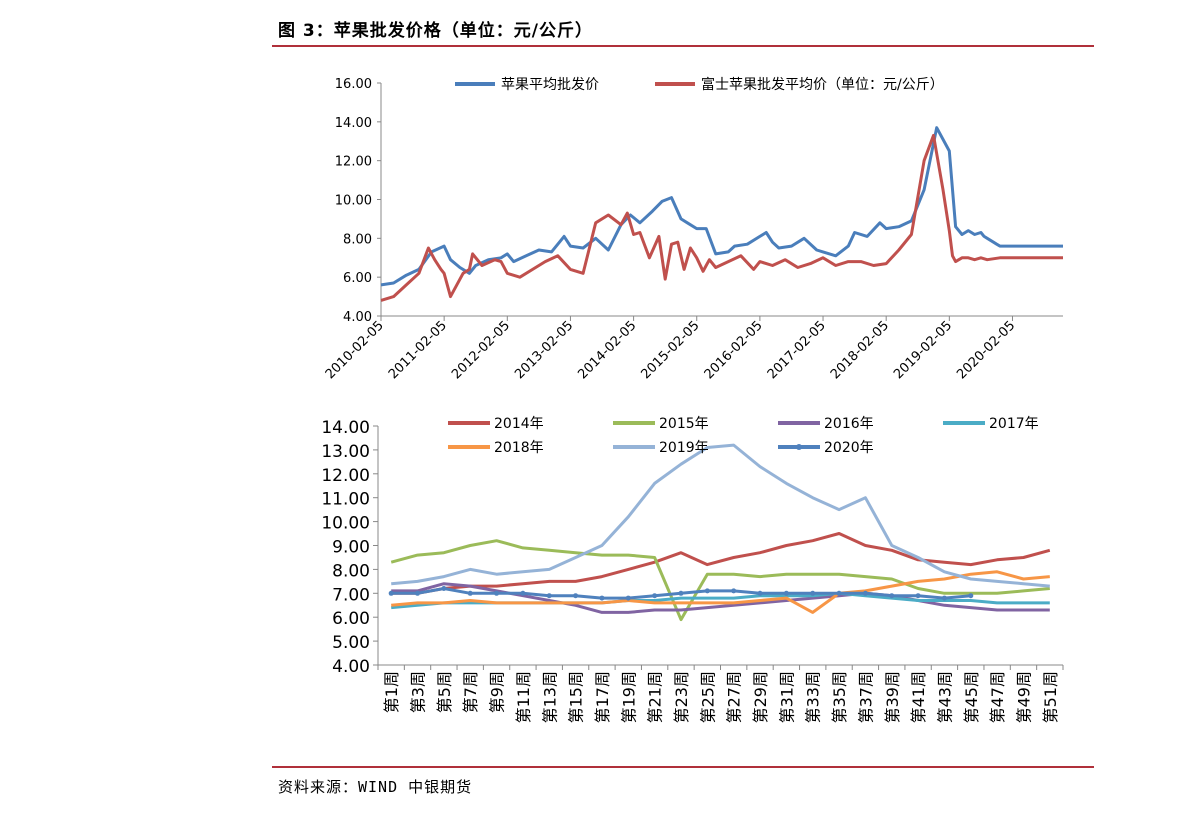  I want to click on source-note: 资料来源：WIND 中银期货, so click(375, 787).